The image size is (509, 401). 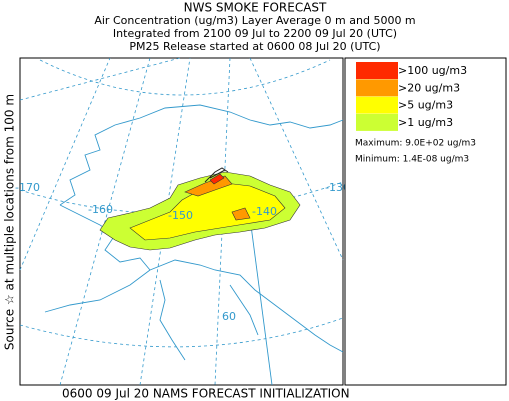 What do you see at coordinates (100, 209) in the screenshot?
I see `map-label: -160` at bounding box center [100, 209].